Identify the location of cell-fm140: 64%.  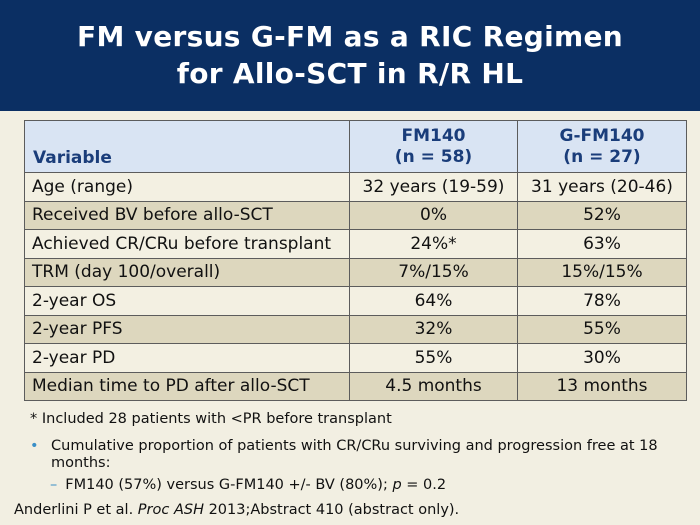
(433, 301).